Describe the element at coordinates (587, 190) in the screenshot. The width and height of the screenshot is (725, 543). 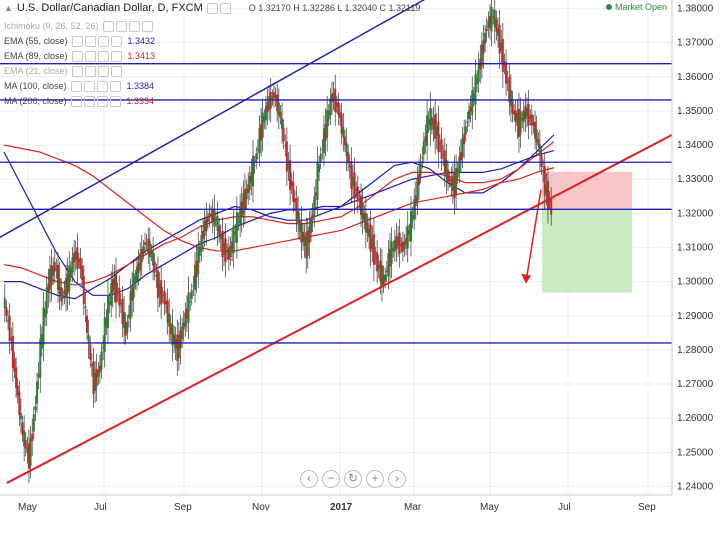
I see `stop-loss-zone` at that location.